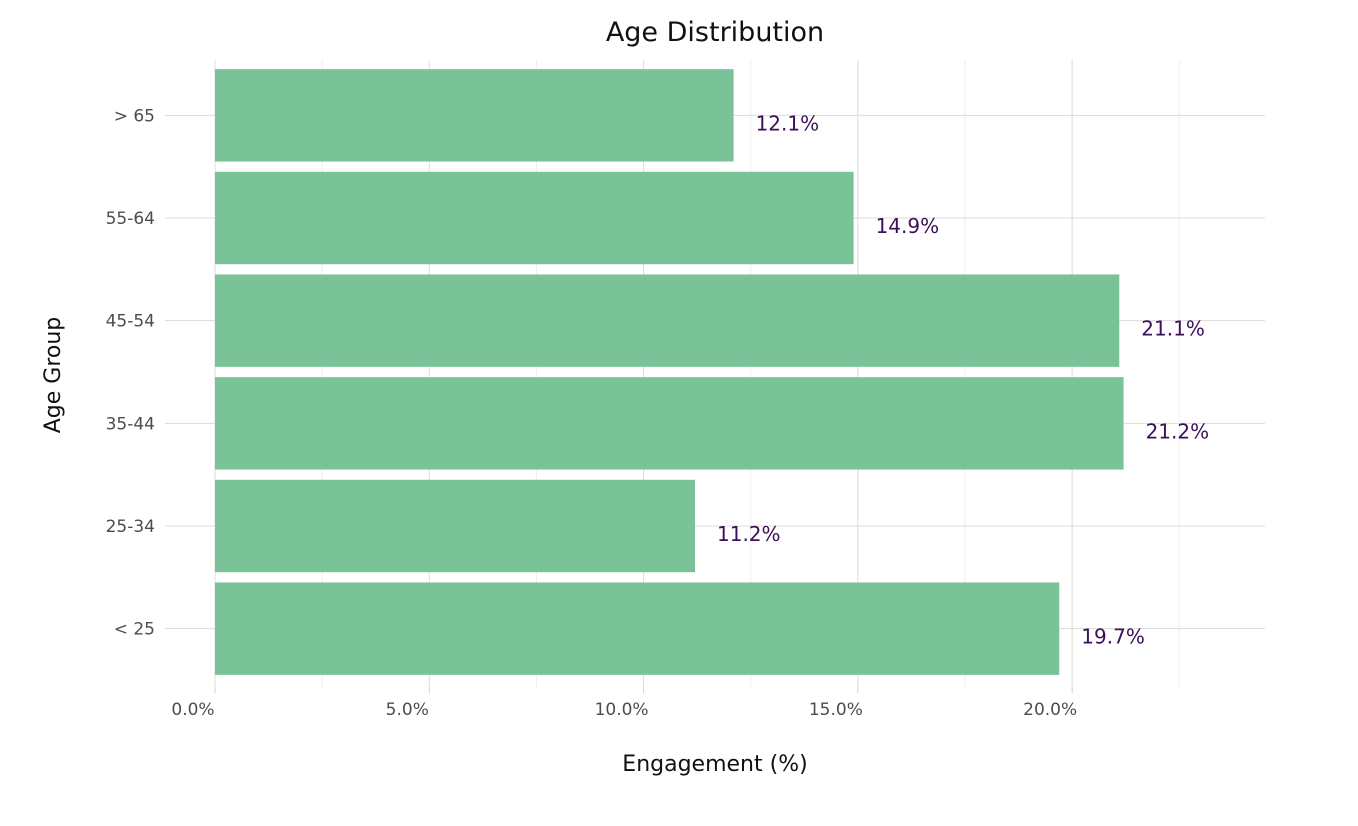 The width and height of the screenshot is (1358, 826). What do you see at coordinates (130, 372) in the screenshot?
I see `y-axis-ticks: < 25 25-34 35-44 45-54 55-64 > 65` at bounding box center [130, 372].